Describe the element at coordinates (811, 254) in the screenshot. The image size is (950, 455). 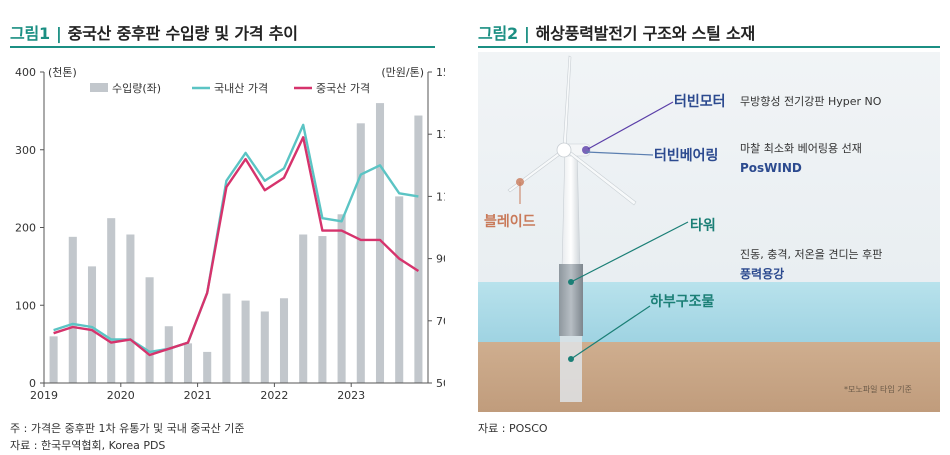
I see `tower-desc: 진동, 충격, 저온을 견디는 후판` at that location.